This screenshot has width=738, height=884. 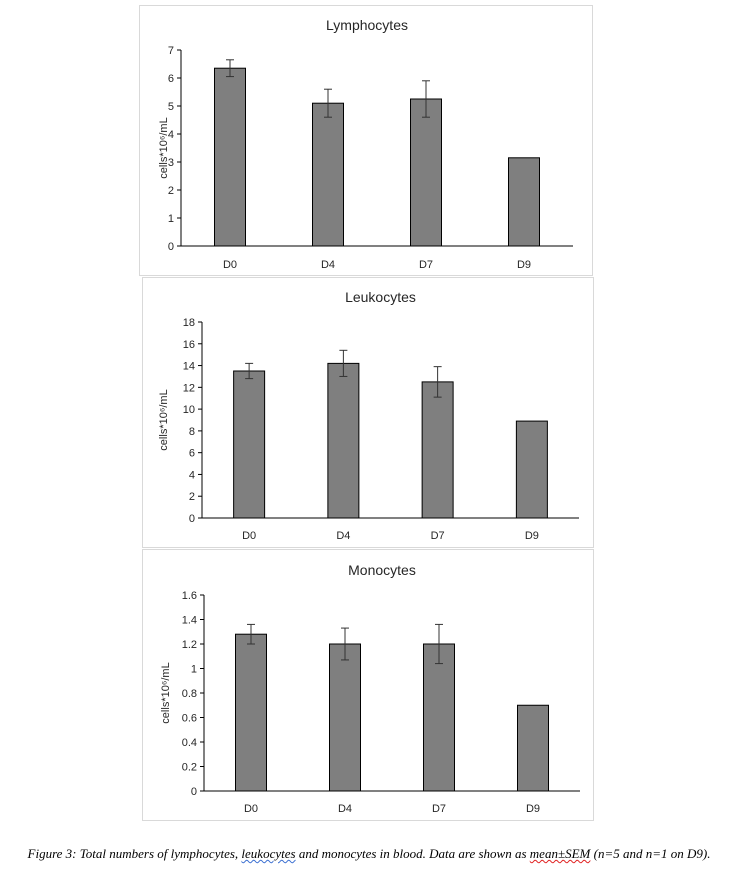 I want to click on chart-title: Lymphocytes, so click(x=367, y=25).